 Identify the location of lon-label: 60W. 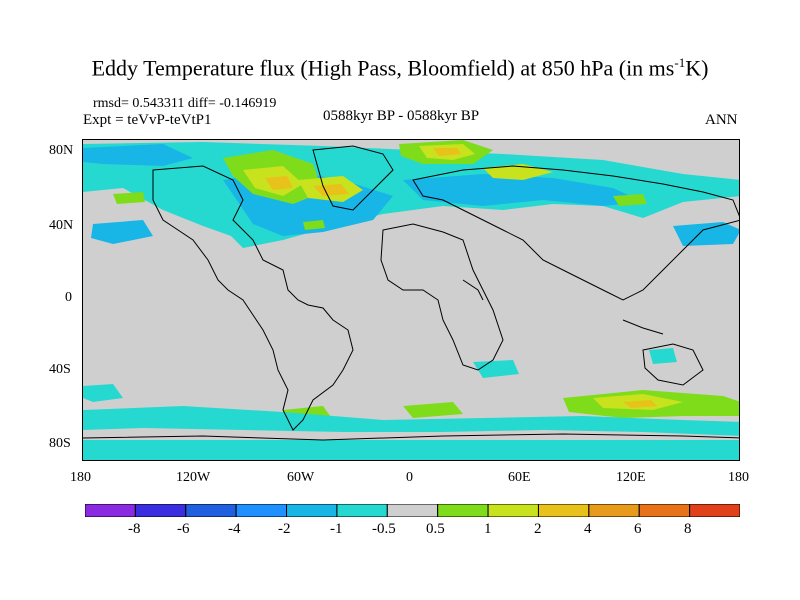
(301, 477).